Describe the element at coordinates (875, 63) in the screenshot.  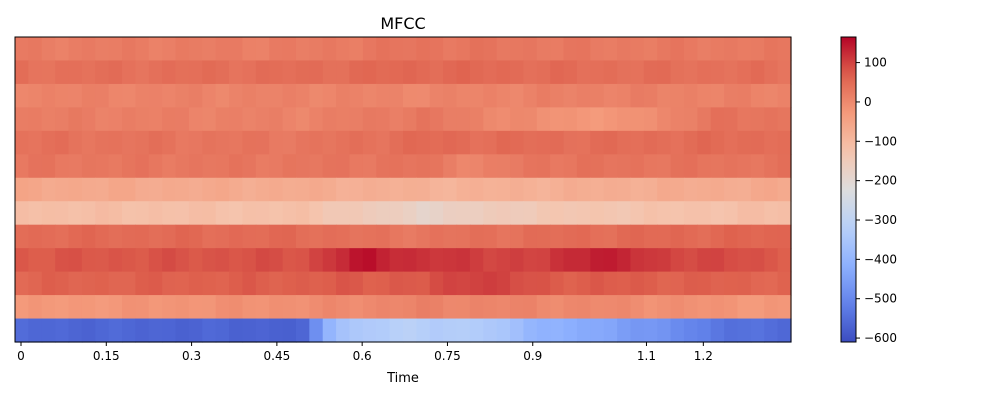
I see `colorbar-tick-label: 100` at that location.